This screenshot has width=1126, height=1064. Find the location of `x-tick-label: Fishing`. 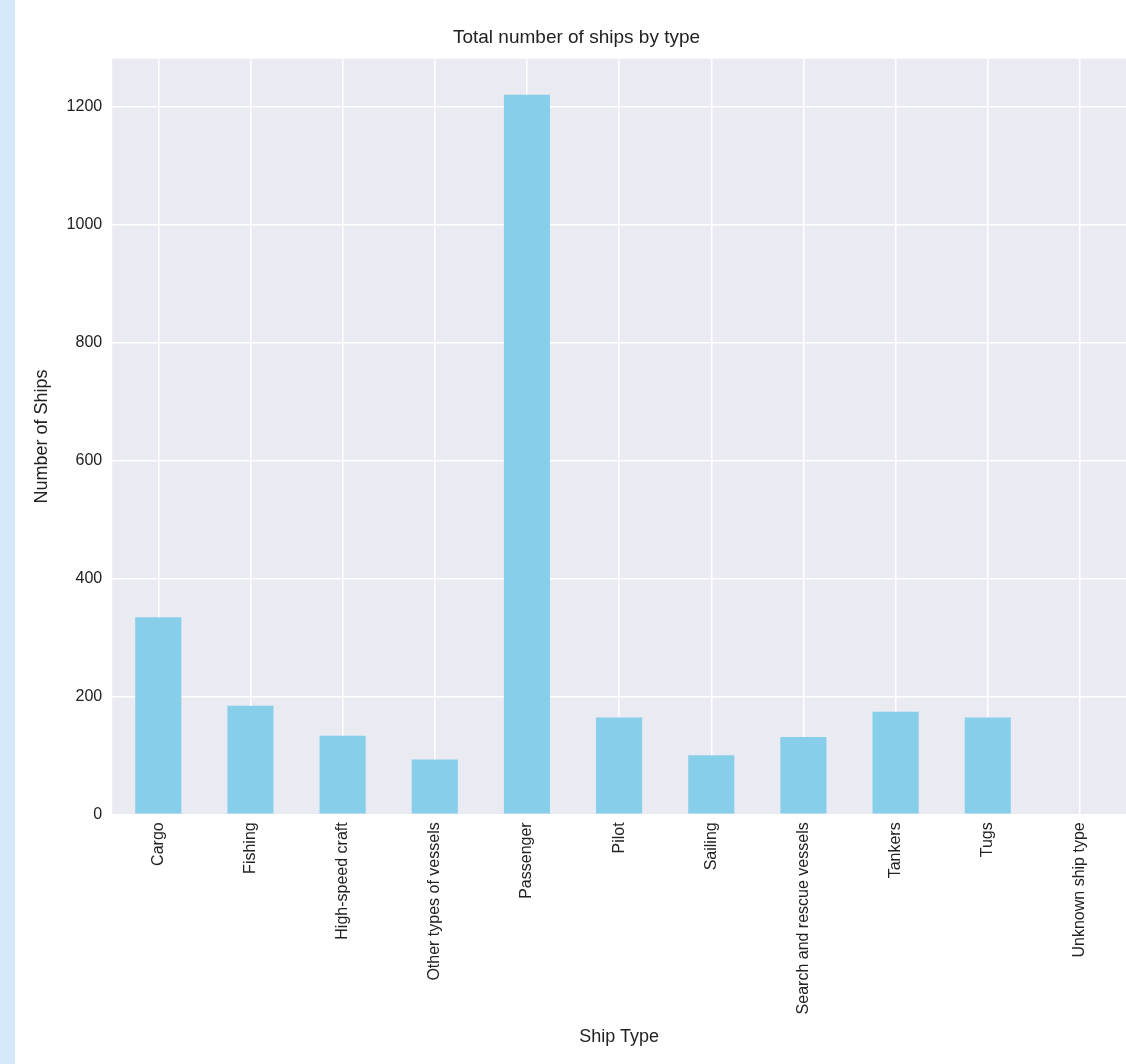

x-tick-label: Fishing is located at coordinates (249, 848).